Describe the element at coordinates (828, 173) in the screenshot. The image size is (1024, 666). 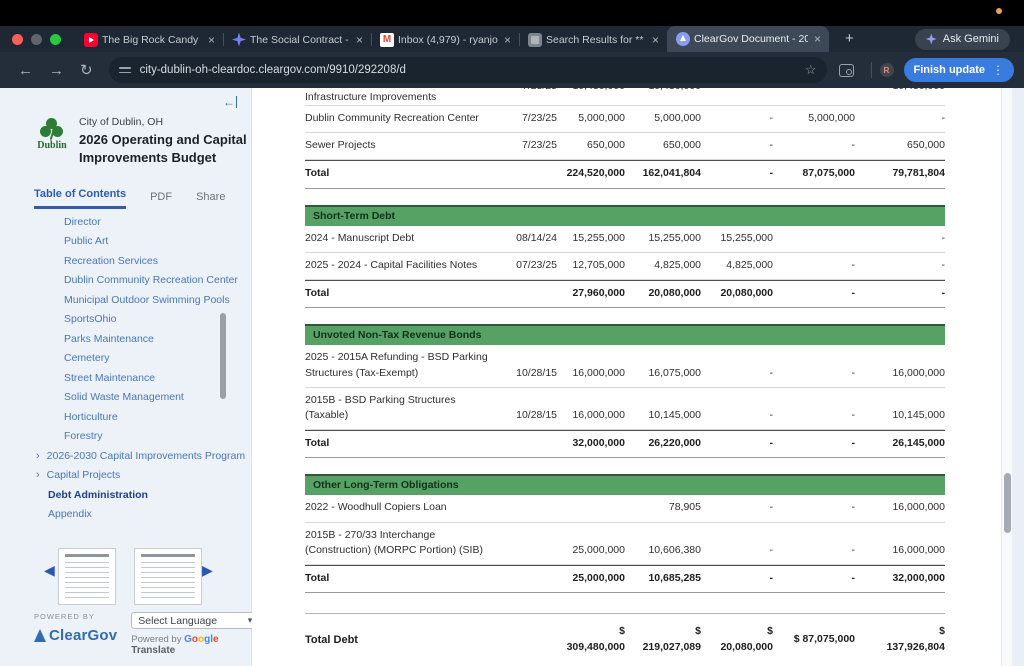
I see `total-value: 87,075,000` at that location.